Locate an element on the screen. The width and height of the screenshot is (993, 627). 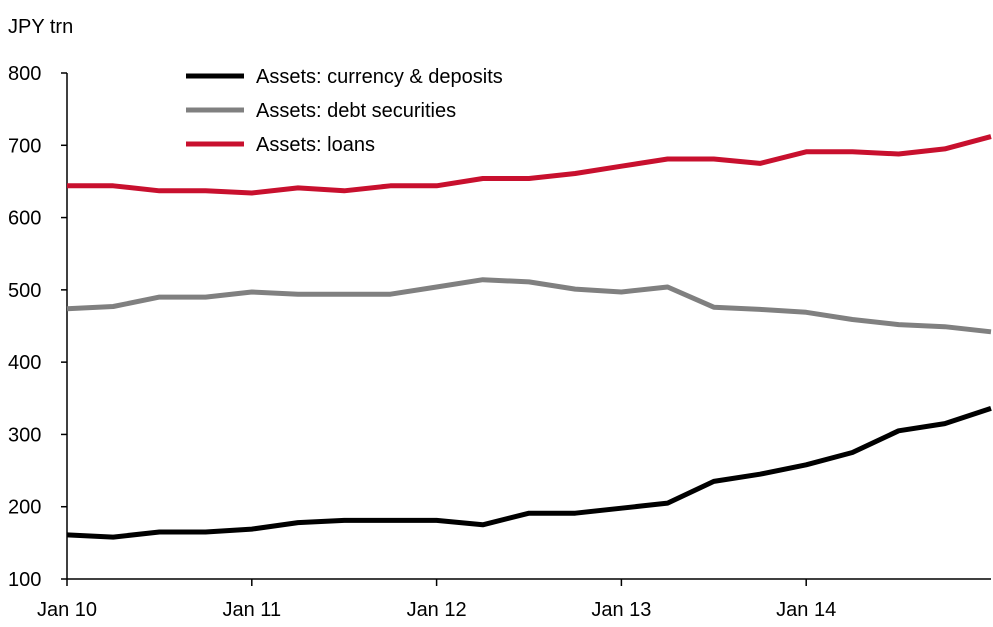
y-tick-label: 800 is located at coordinates (24, 74).